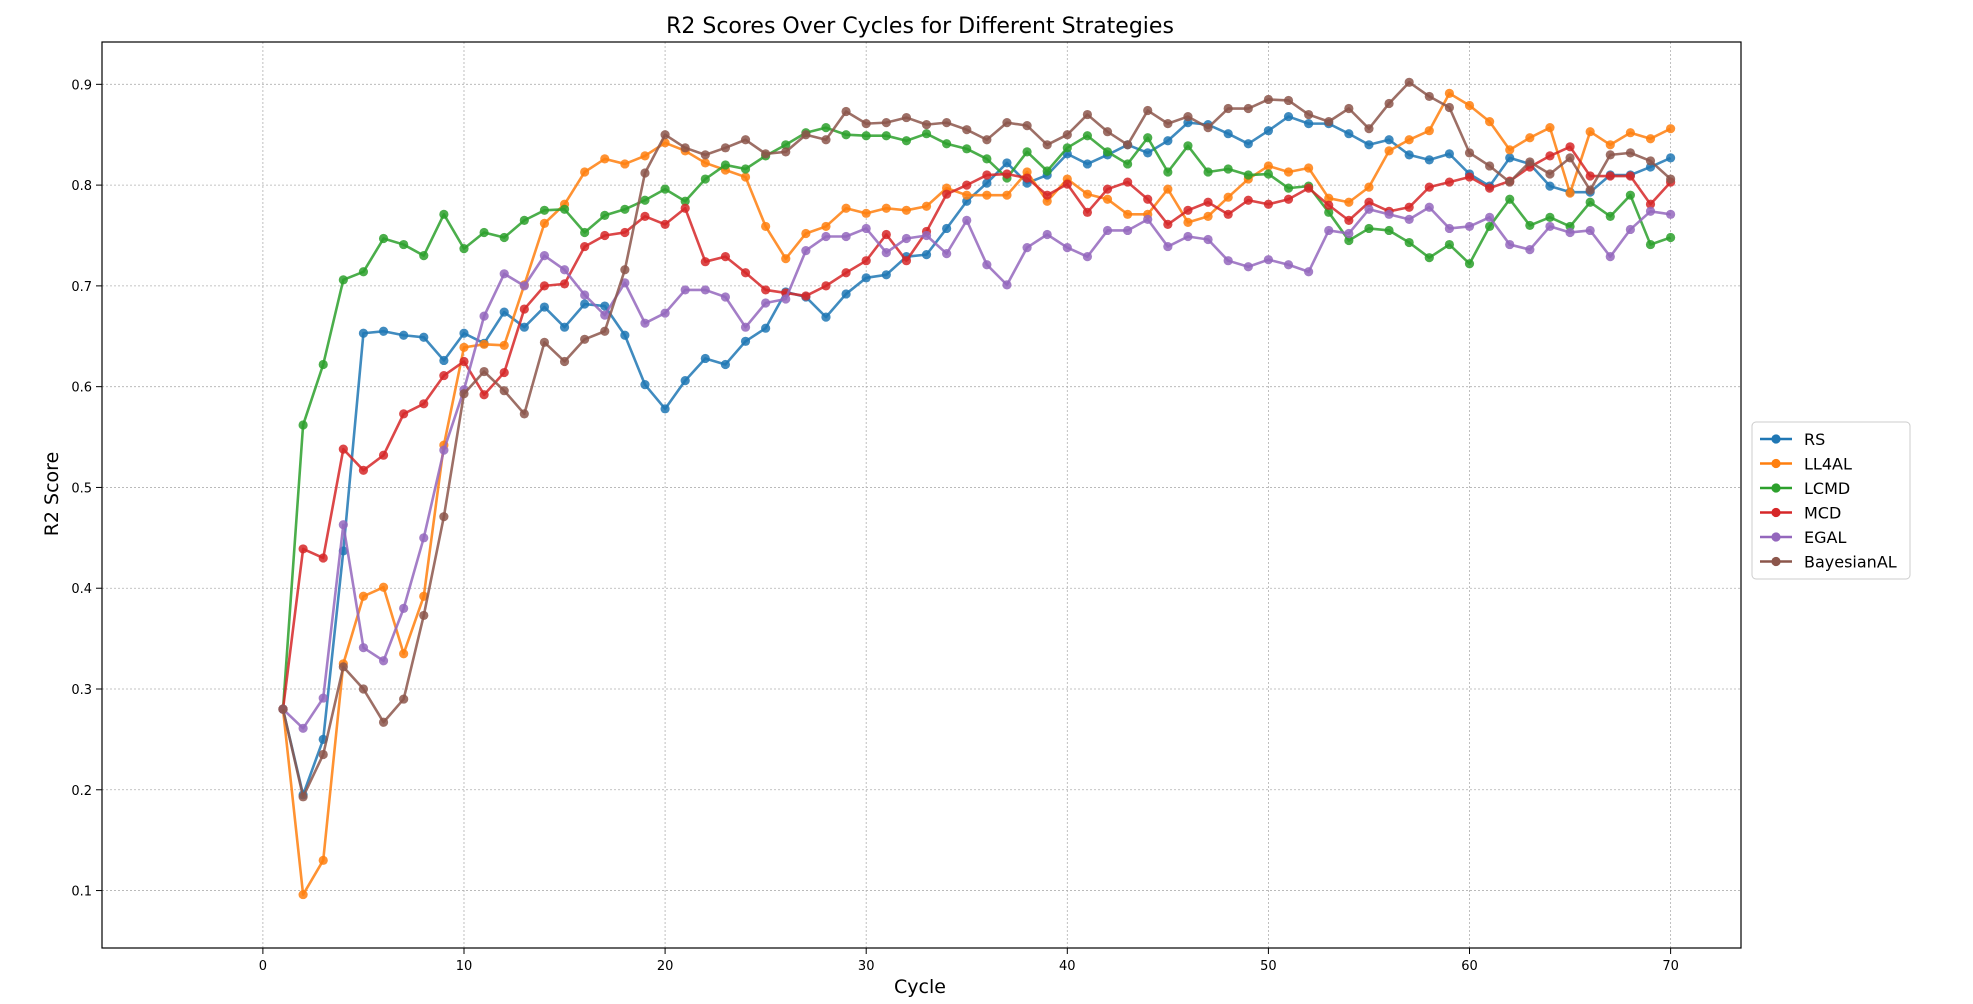  Describe the element at coordinates (1268, 966) in the screenshot. I see `x-tick-label: 50` at that location.